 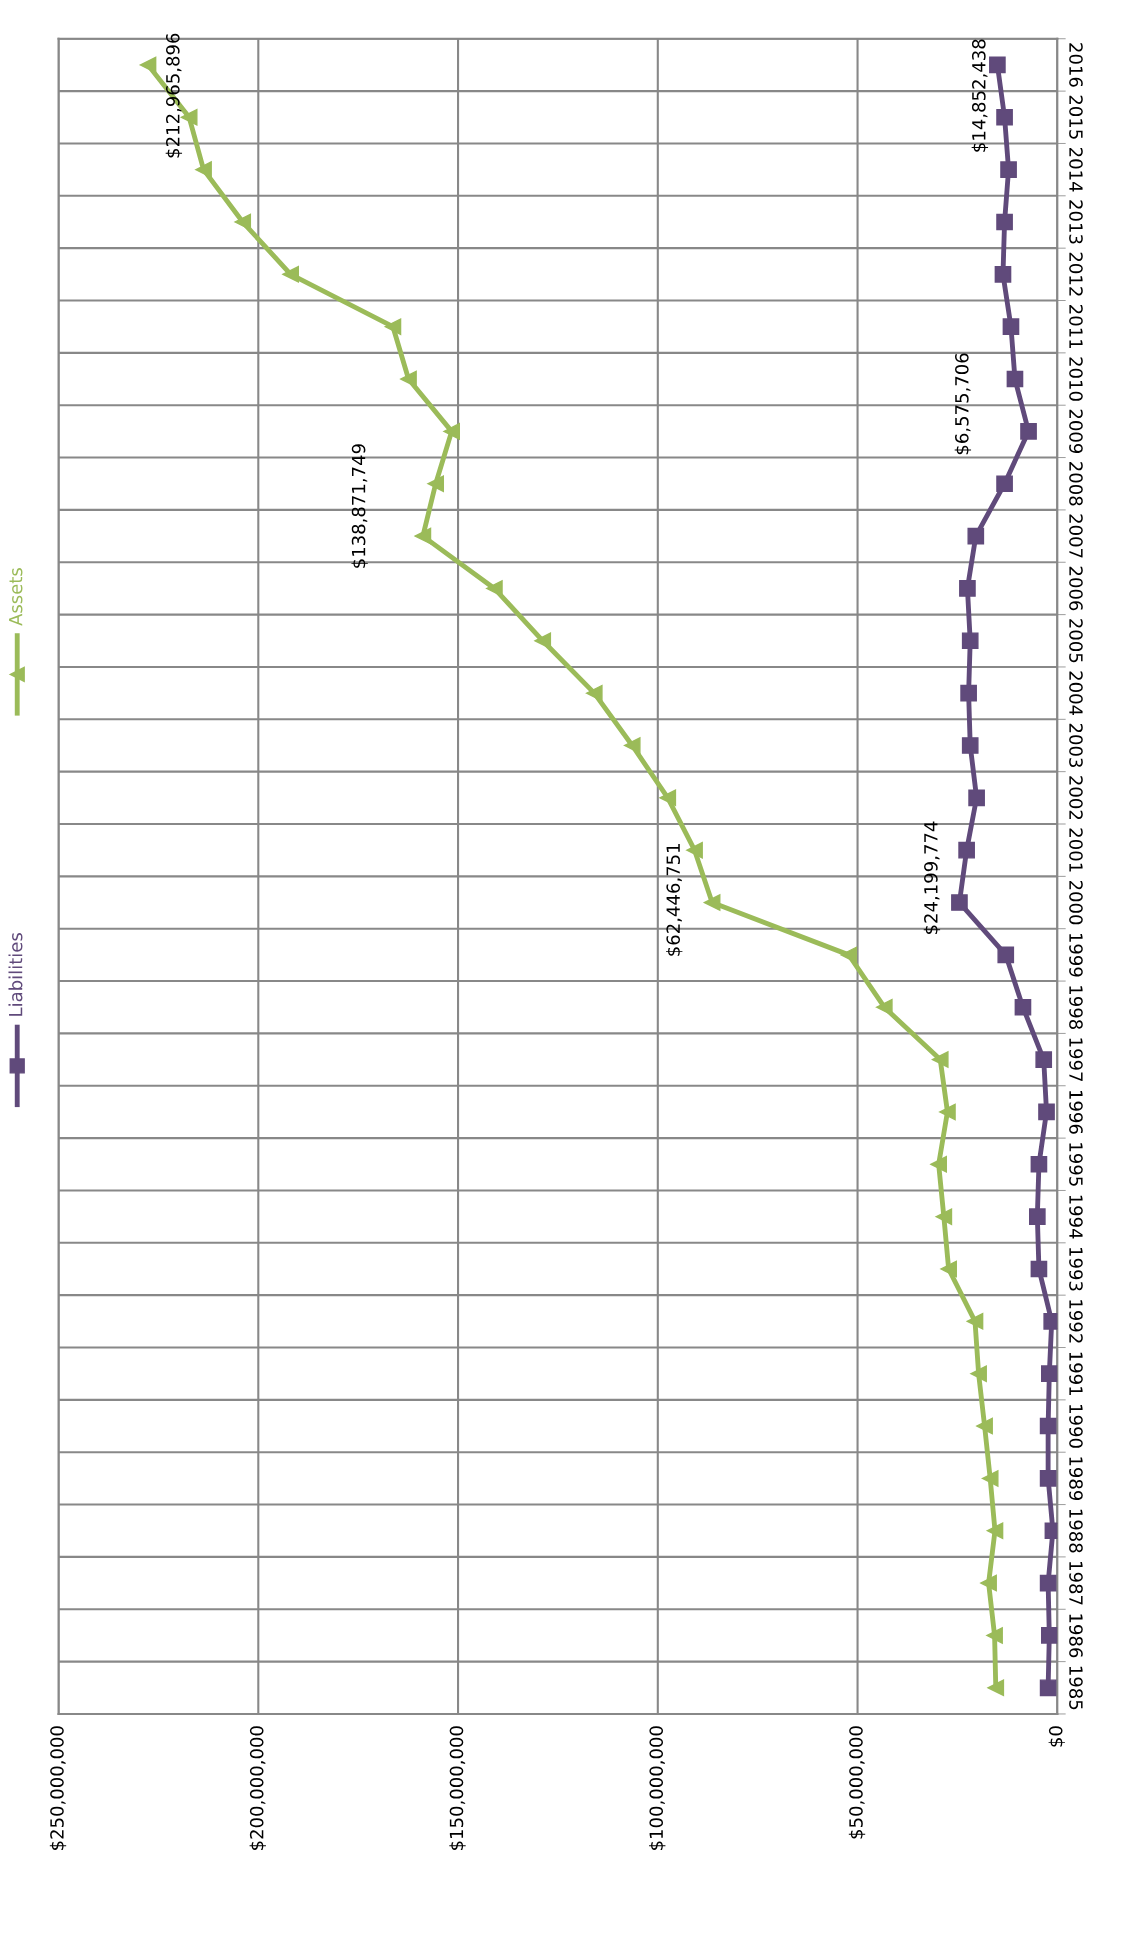 What do you see at coordinates (1076, 693) in the screenshot?
I see `y-tick-label: 2004` at bounding box center [1076, 693].